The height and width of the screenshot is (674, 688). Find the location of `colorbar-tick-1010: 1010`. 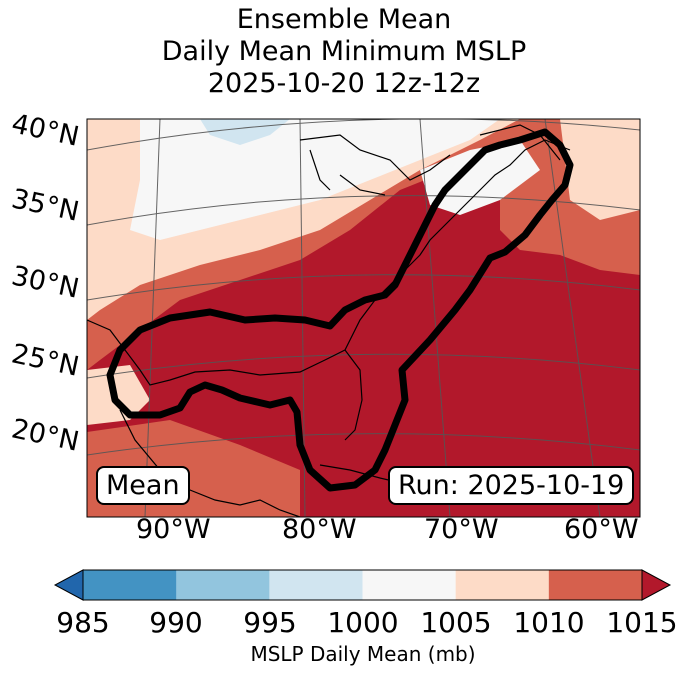

colorbar-tick-1010: 1010 is located at coordinates (549, 622).